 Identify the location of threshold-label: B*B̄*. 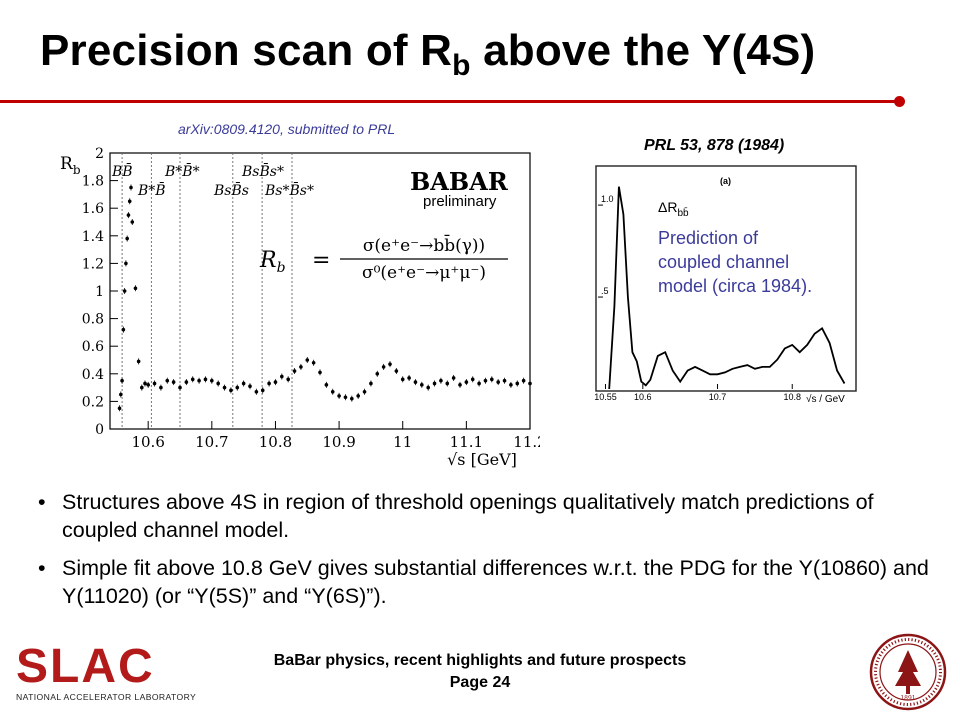
(182, 171).